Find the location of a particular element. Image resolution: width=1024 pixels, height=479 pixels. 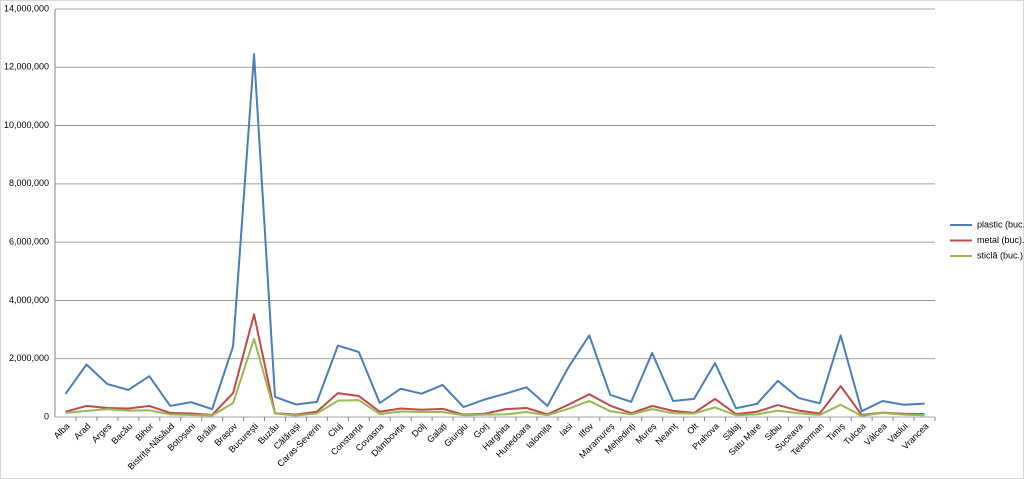

y-tick-label: 0 is located at coordinates (46, 416).